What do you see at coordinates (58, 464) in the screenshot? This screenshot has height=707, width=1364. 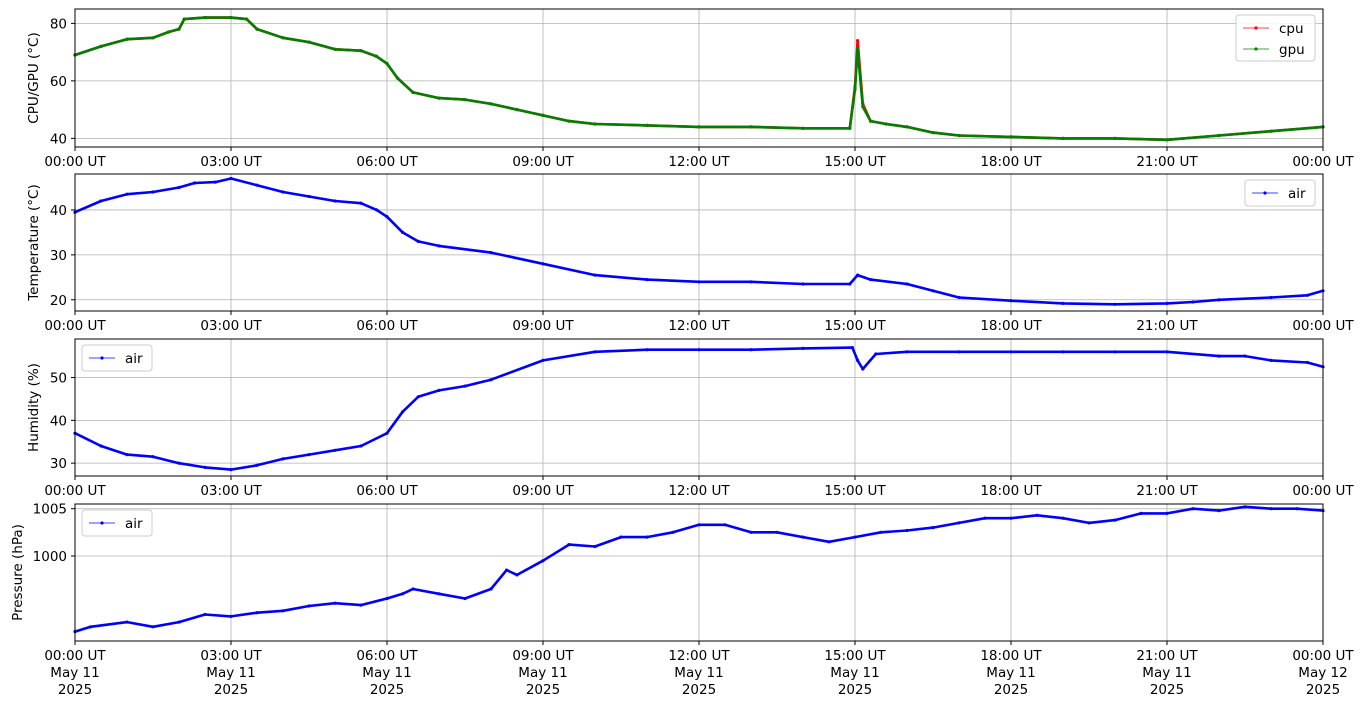 I see `y-tick-label: 30` at bounding box center [58, 464].